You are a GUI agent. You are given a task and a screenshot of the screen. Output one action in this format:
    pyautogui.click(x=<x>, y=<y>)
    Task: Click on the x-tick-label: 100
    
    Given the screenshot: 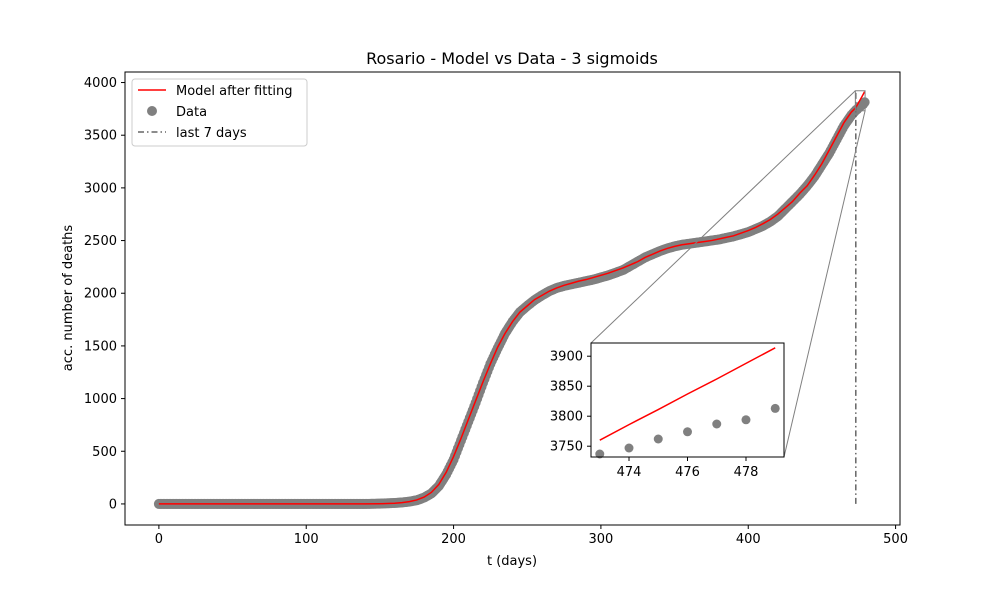 What is the action you would take?
    pyautogui.click(x=306, y=539)
    